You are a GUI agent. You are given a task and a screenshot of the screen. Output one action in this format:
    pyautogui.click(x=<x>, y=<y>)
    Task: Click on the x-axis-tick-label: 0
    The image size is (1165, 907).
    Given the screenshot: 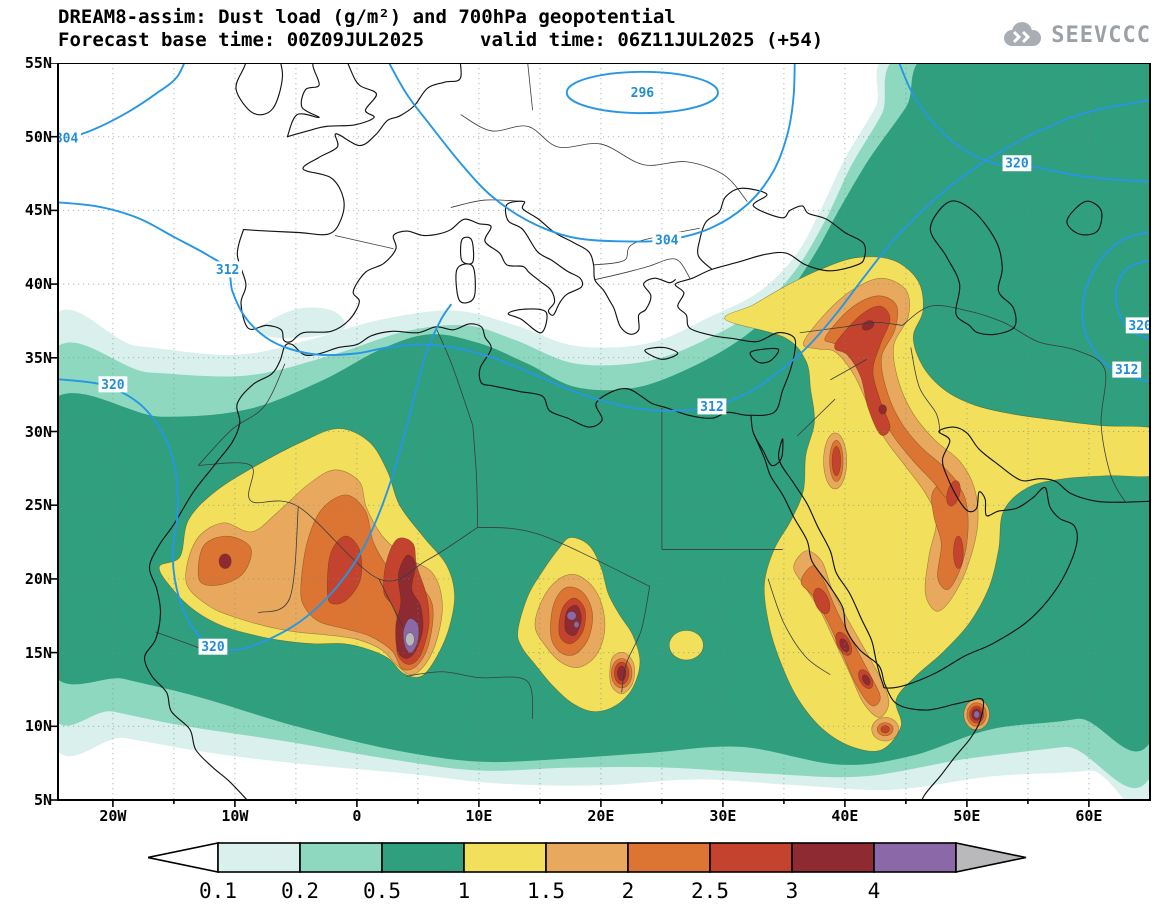 What is the action you would take?
    pyautogui.click(x=357, y=816)
    